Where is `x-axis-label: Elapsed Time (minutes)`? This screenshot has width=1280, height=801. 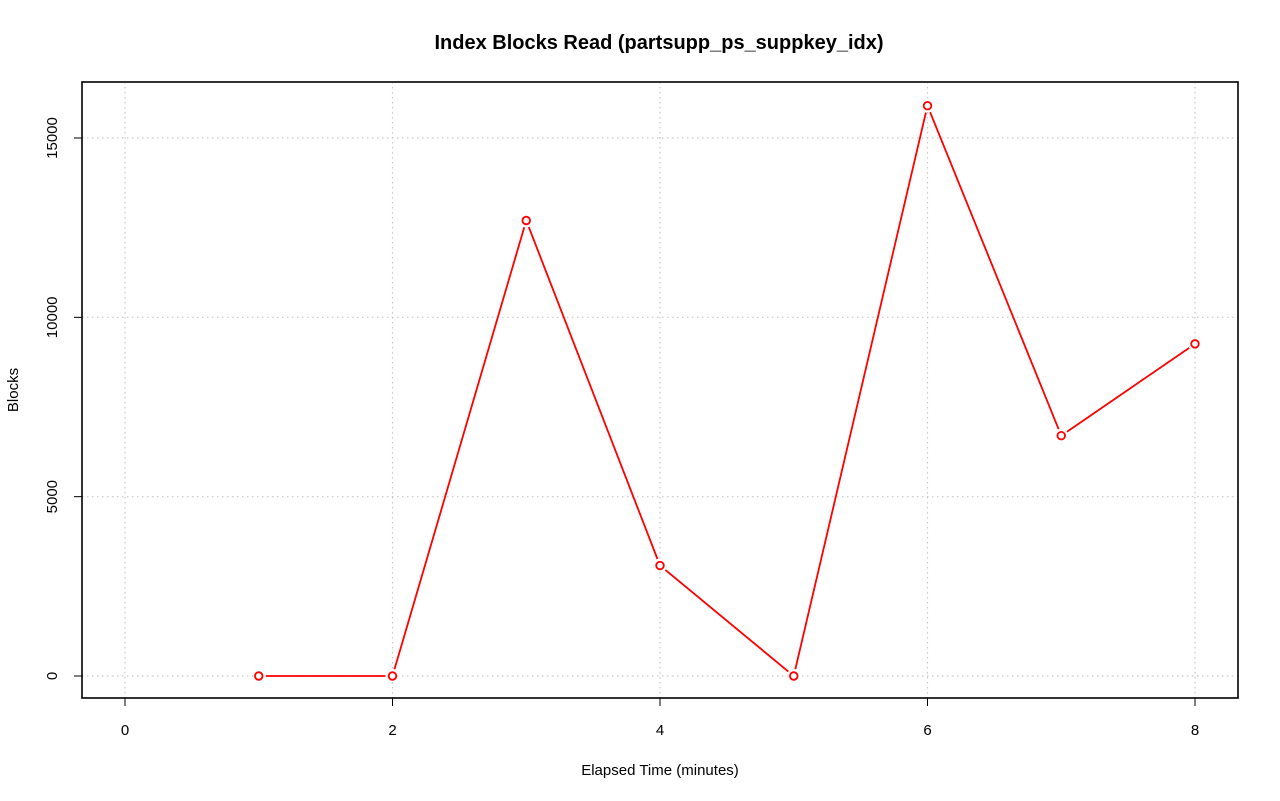 x-axis-label: Elapsed Time (minutes) is located at coordinates (660, 770).